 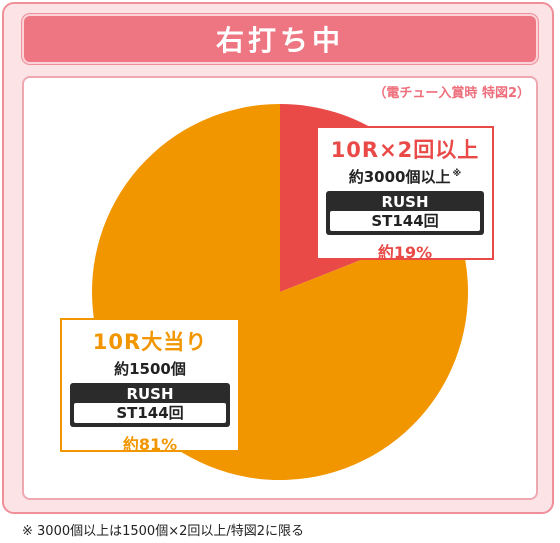 What do you see at coordinates (405, 252) in the screenshot?
I see `rush-slice-percent: 約19%` at bounding box center [405, 252].